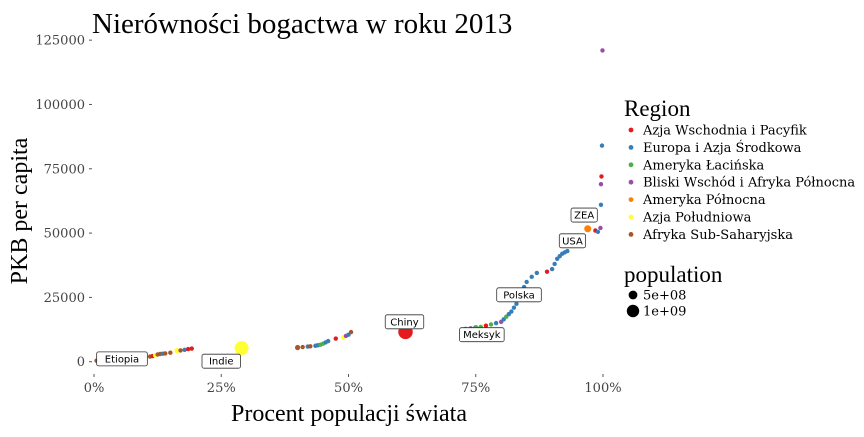  I want to click on callout-indie: Indie, so click(221, 361).